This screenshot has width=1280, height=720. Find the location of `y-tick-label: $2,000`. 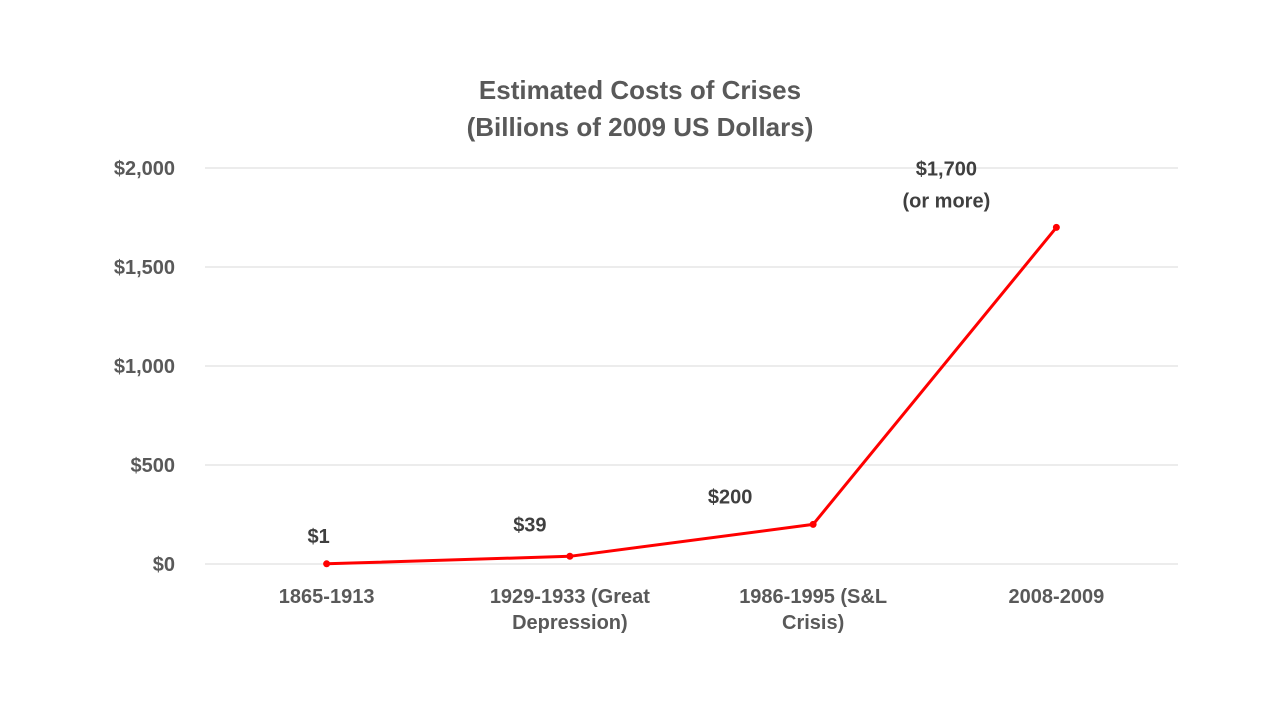

y-tick-label: $2,000 is located at coordinates (144, 169).